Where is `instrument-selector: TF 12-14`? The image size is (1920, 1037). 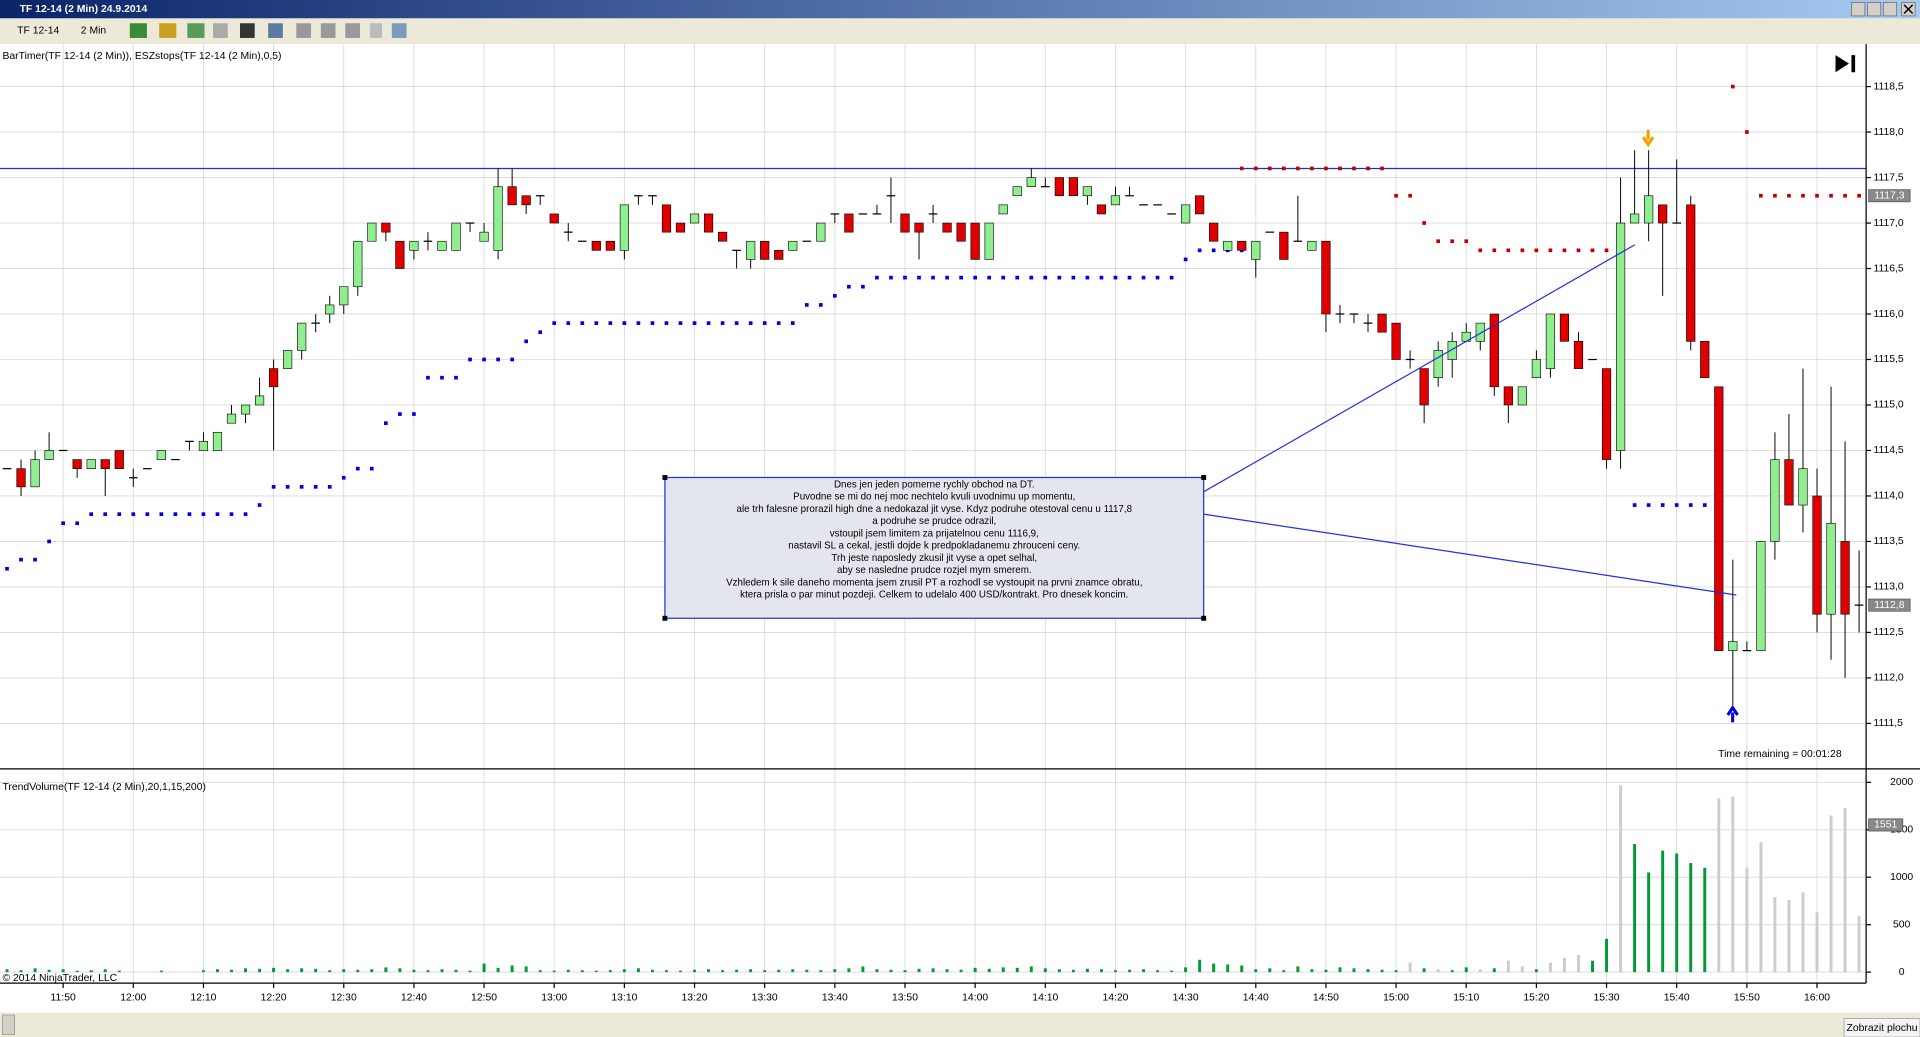 instrument-selector: TF 12-14 is located at coordinates (38, 30).